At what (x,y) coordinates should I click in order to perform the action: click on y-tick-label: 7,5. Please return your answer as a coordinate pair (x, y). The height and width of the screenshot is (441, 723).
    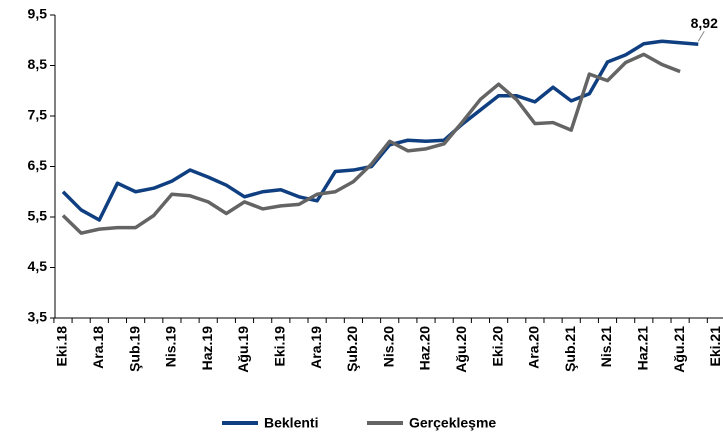
    Looking at the image, I should click on (38, 115).